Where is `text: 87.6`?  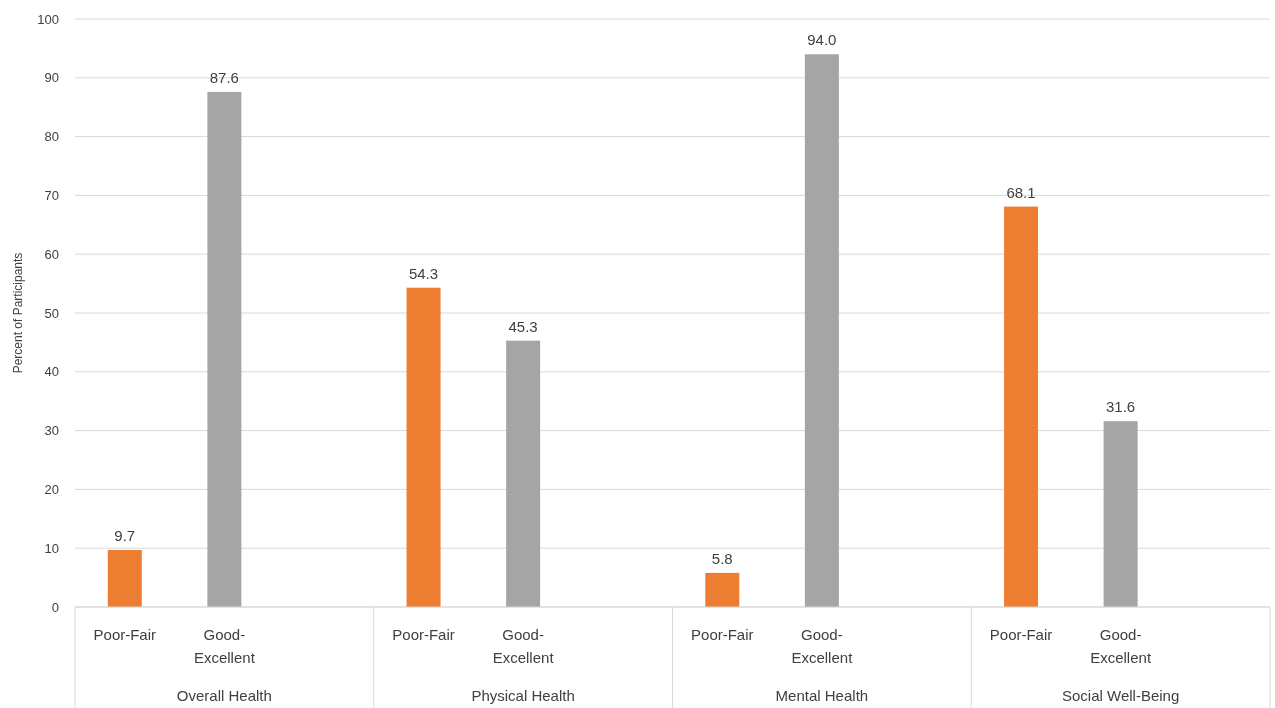 text: 87.6 is located at coordinates (224, 77).